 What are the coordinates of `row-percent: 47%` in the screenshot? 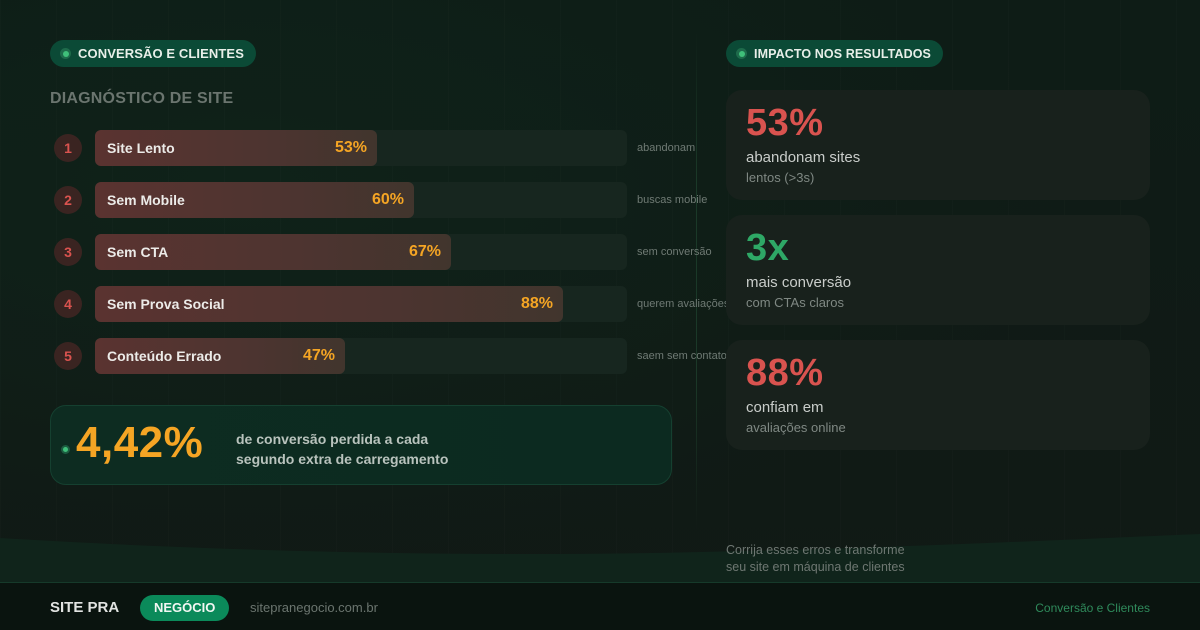 It's located at (318, 355).